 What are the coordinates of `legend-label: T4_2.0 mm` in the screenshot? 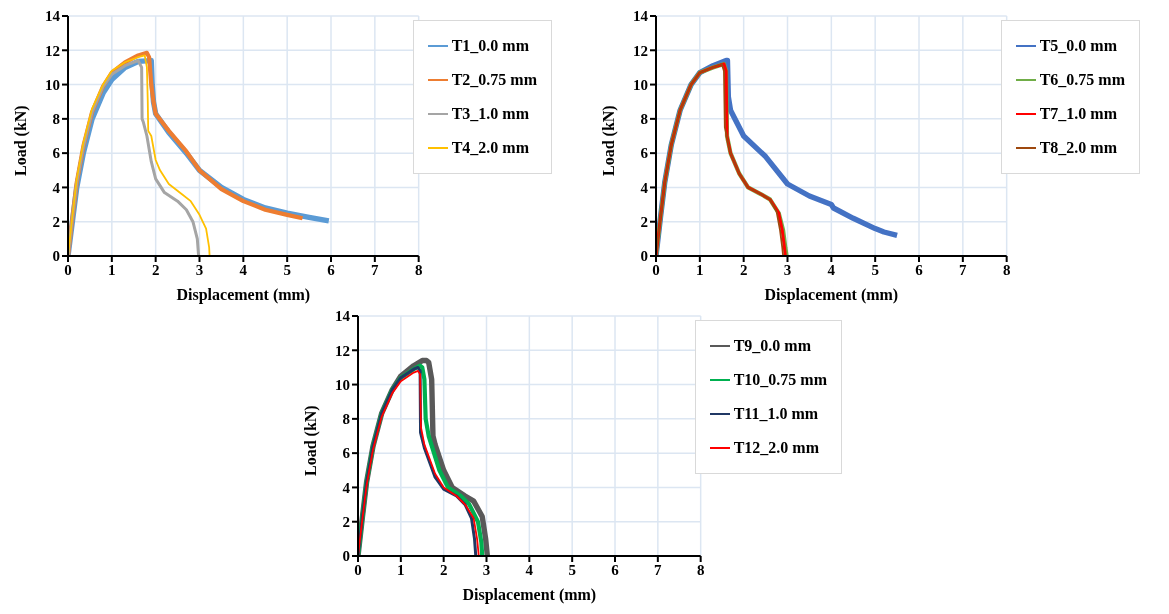 It's located at (490, 148).